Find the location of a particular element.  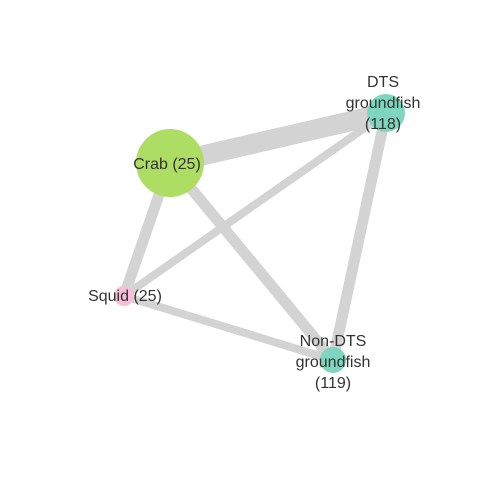

node-label-line: Squid (25) is located at coordinates (125, 296).